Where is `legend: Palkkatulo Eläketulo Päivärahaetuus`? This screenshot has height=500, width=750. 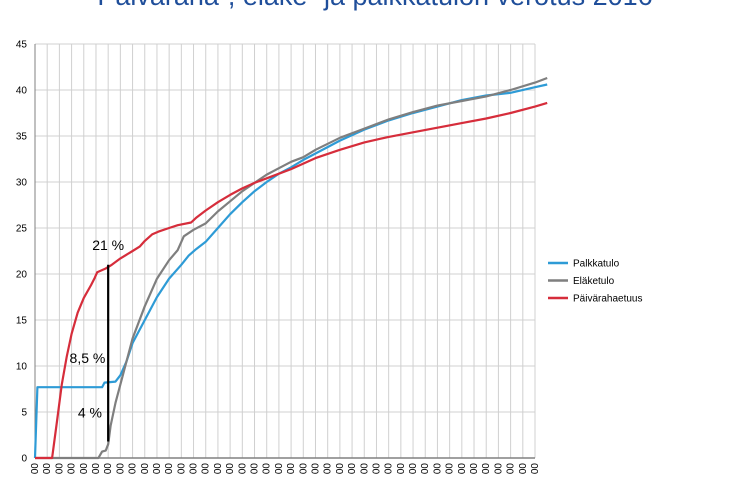 legend: Palkkatulo Eläketulo Päivärahaetuus is located at coordinates (595, 282).